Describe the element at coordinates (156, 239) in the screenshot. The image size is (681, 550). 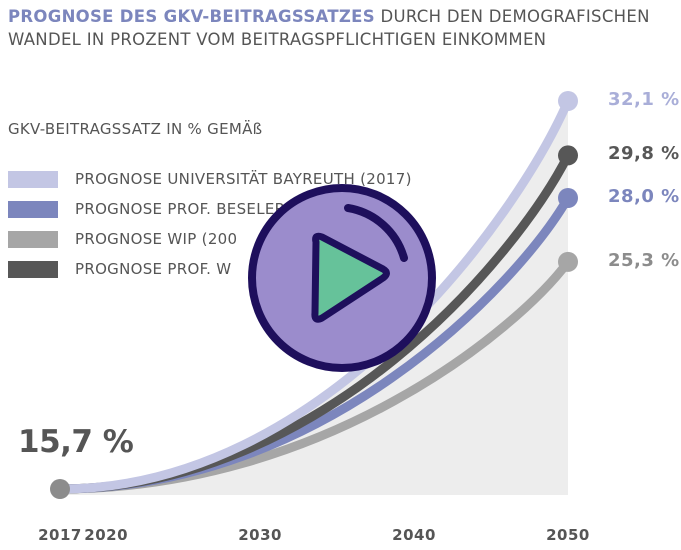
I see `legend-label: PROGNOSE WIP (200` at that location.